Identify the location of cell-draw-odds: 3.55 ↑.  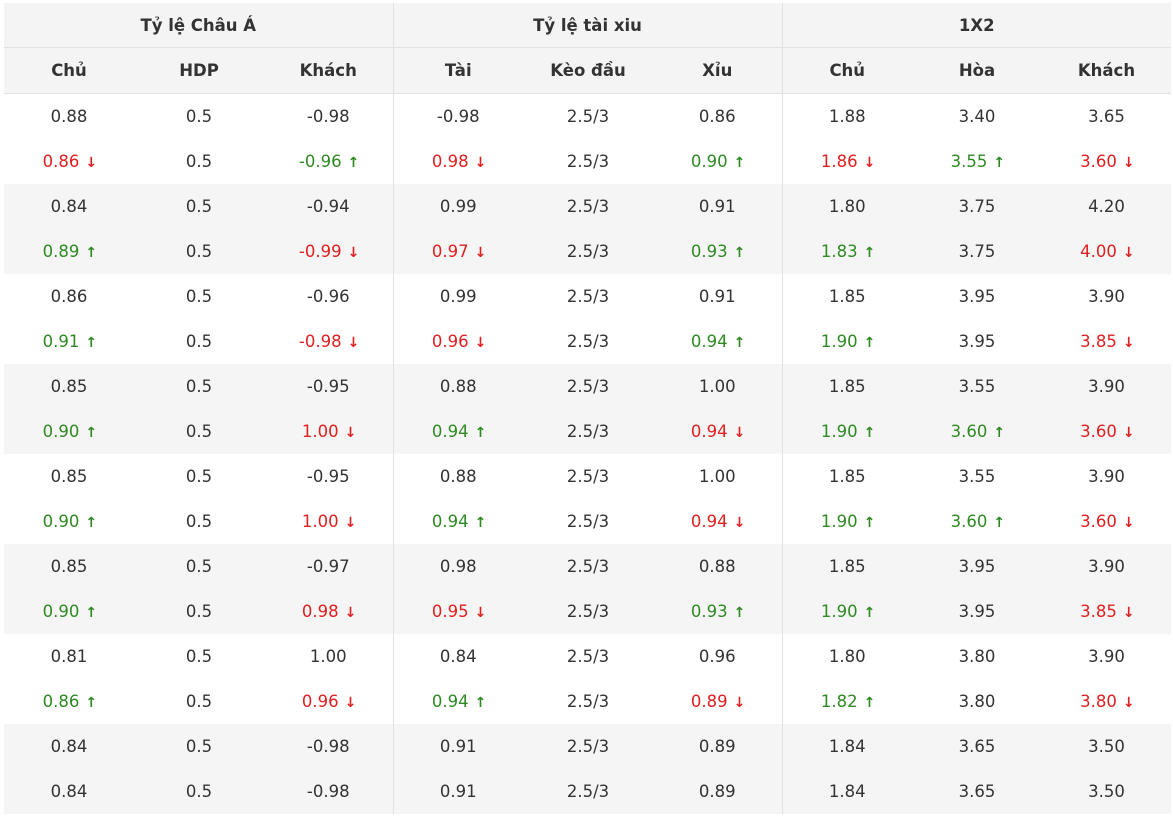
(977, 161).